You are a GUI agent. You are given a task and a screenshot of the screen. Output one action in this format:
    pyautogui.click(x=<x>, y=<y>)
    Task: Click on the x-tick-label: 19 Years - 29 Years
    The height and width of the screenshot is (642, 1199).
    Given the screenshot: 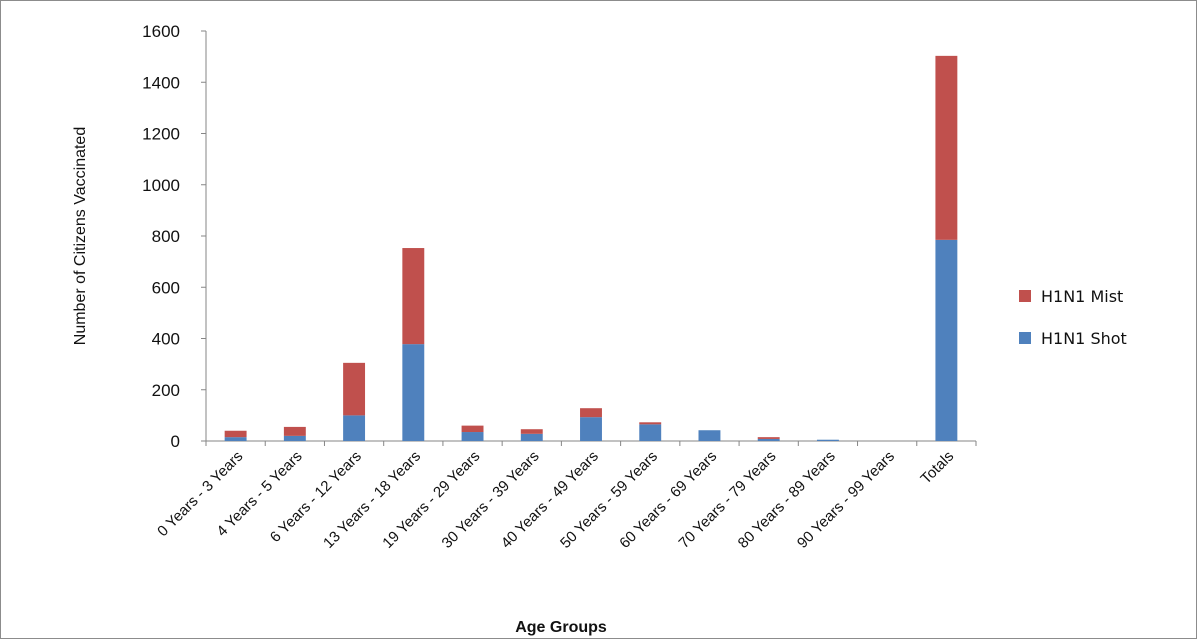 What is the action you would take?
    pyautogui.click(x=431, y=500)
    